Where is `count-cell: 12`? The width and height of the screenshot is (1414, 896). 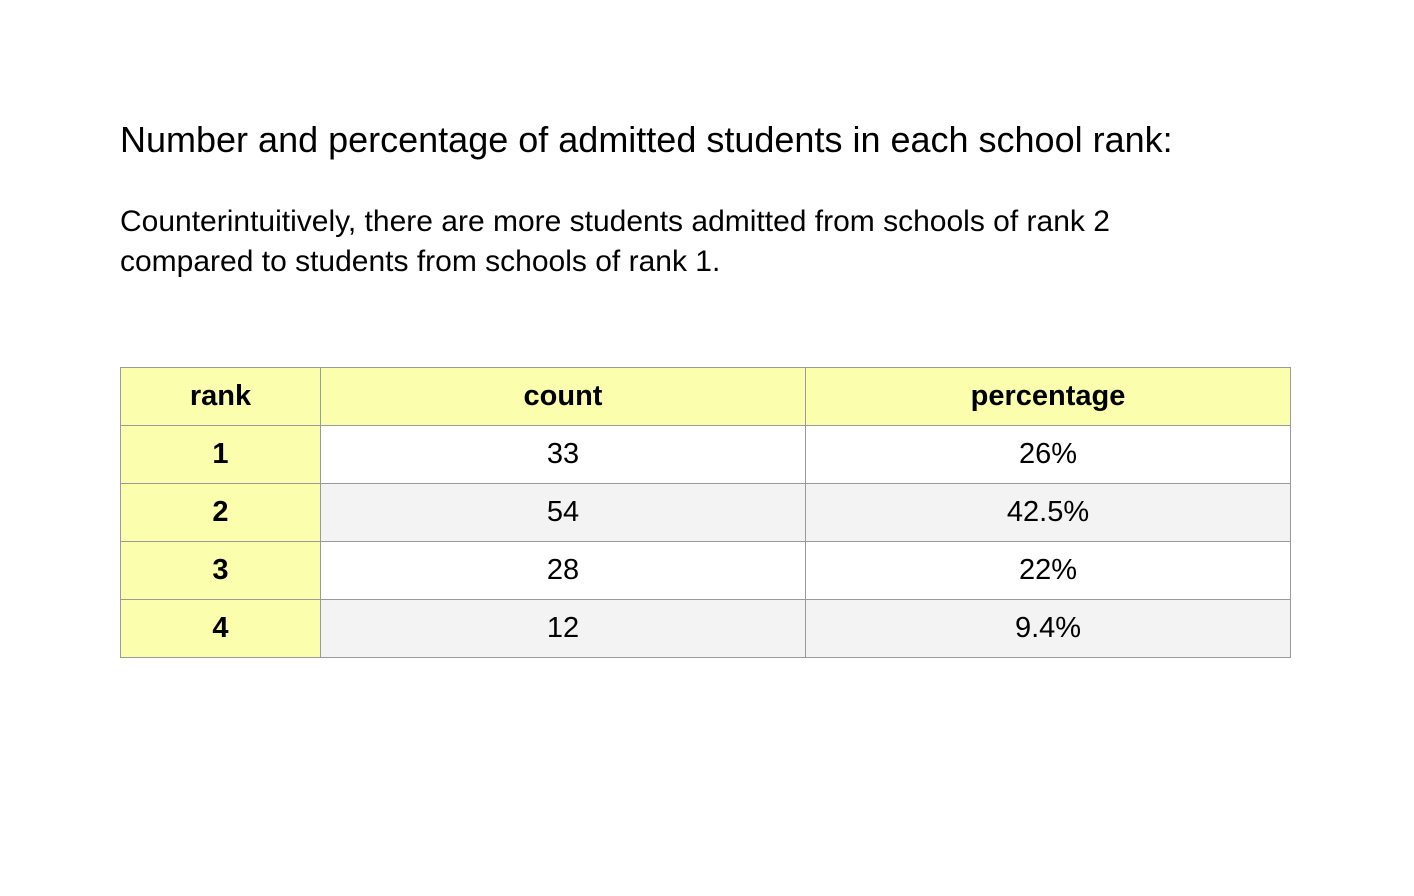 count-cell: 12 is located at coordinates (563, 628).